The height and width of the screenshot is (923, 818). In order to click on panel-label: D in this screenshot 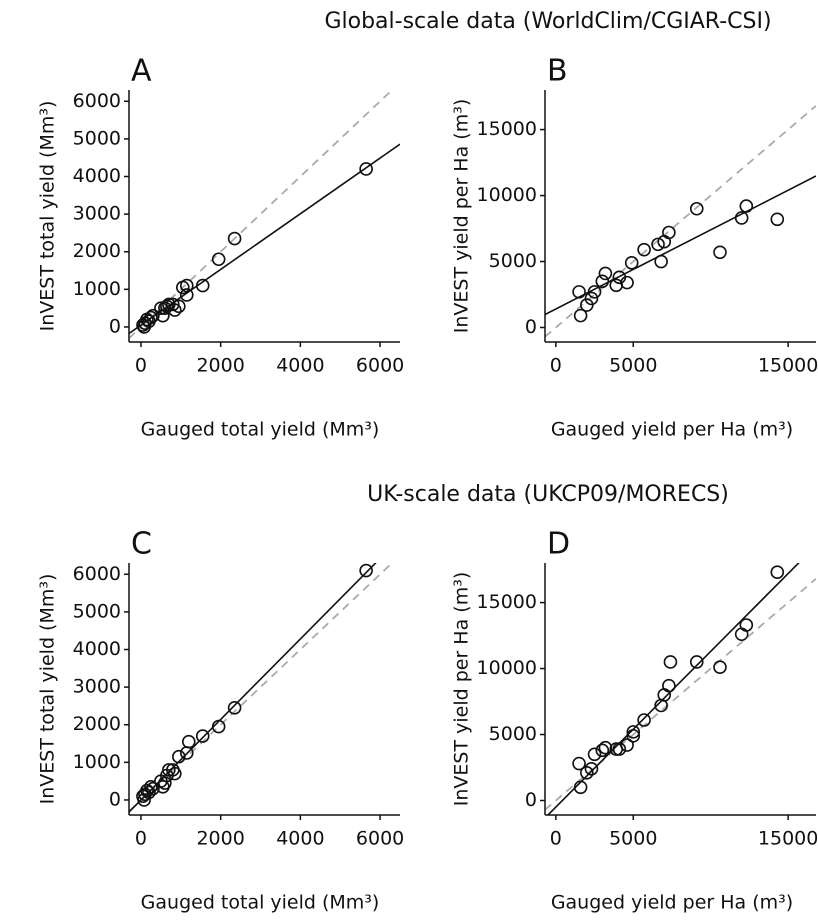, I will do `click(558, 544)`.